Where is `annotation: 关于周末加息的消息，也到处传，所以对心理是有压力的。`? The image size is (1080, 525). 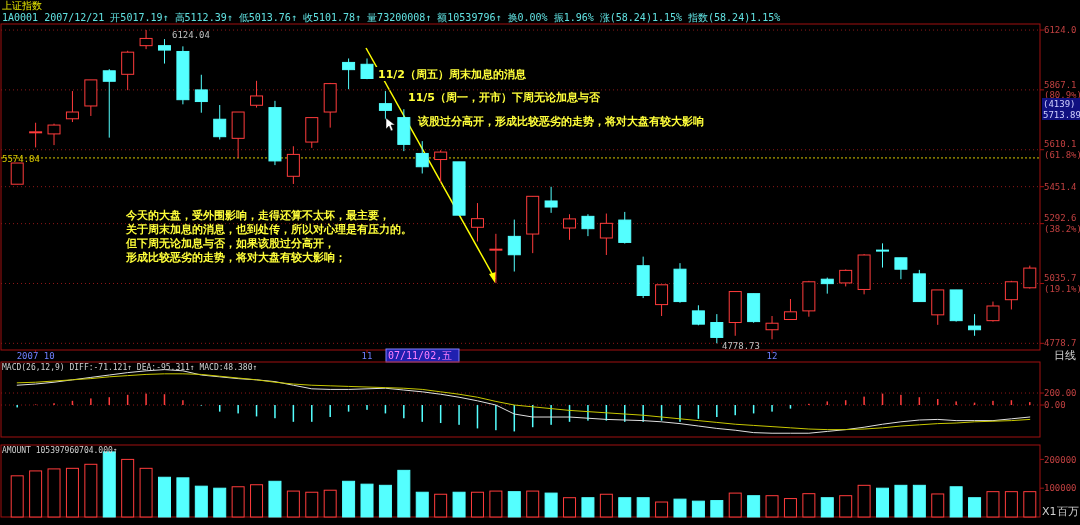 annotation: 关于周末加息的消息，也到处传，所以对心理是有压力的。 is located at coordinates (268, 229).